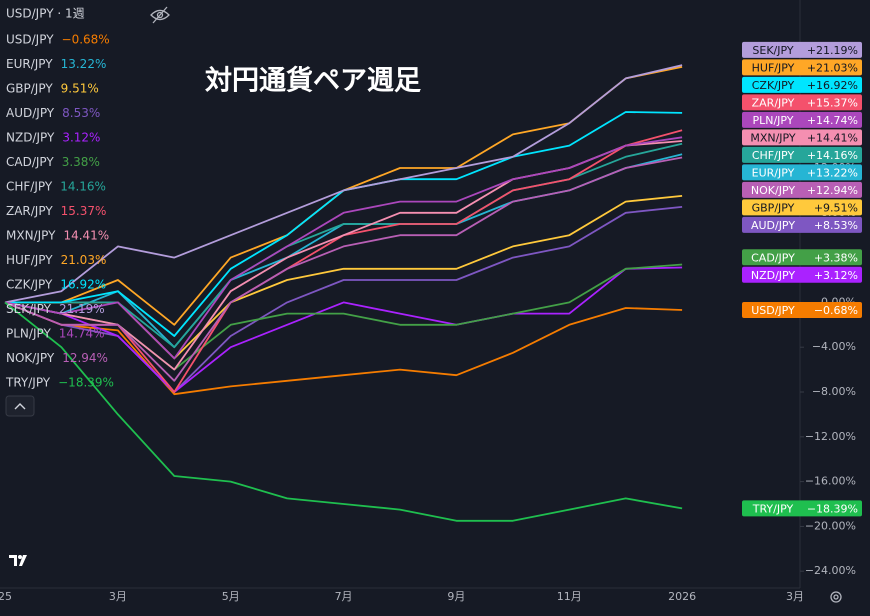 The width and height of the screenshot is (870, 616). I want to click on legend-name: TRY/JPY, so click(28, 383).